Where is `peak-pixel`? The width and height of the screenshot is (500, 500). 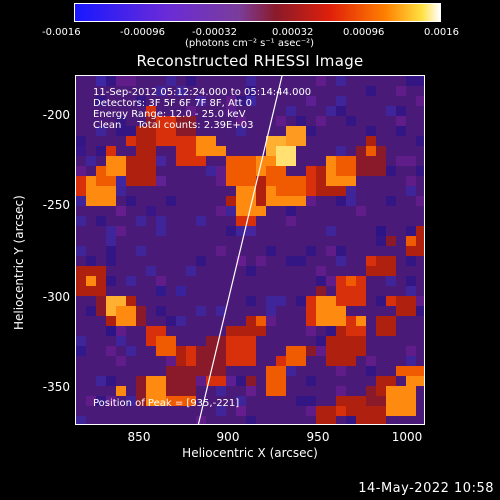
peak-pixel is located at coordinates (296, 136).